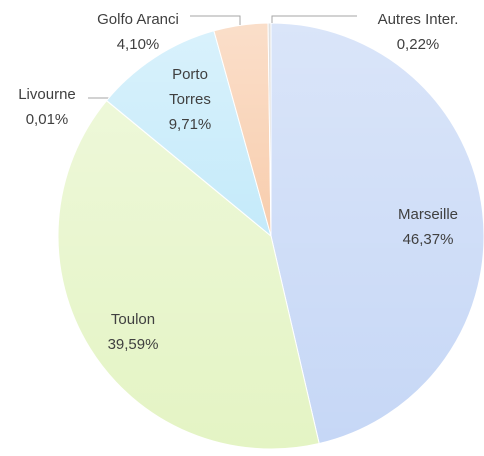  I want to click on category-label: Autres Inter., so click(418, 19).